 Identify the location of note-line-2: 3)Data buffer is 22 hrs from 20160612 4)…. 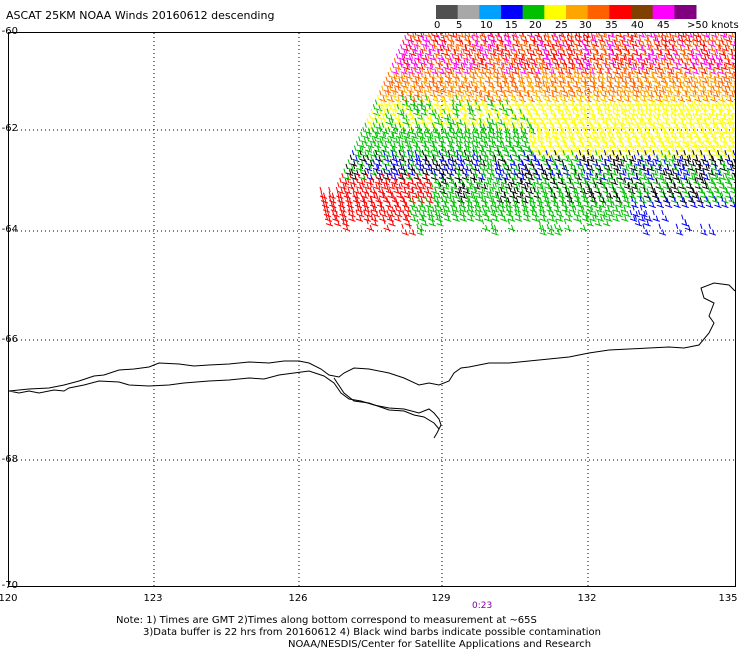
(372, 632).